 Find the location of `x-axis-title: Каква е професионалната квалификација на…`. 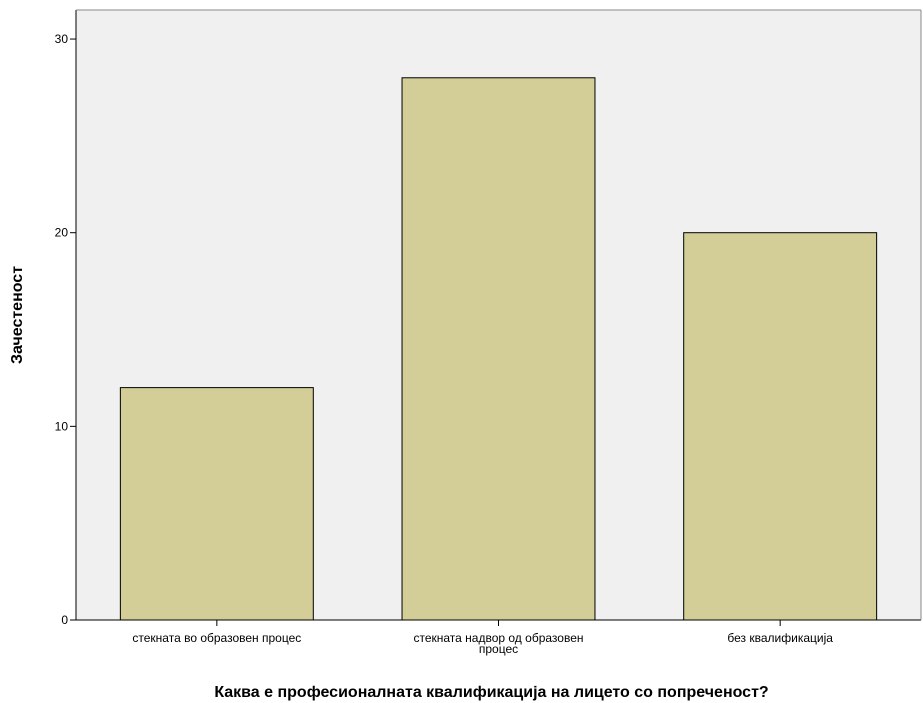

x-axis-title: Каква е професионалната квалификација на… is located at coordinates (491, 692).